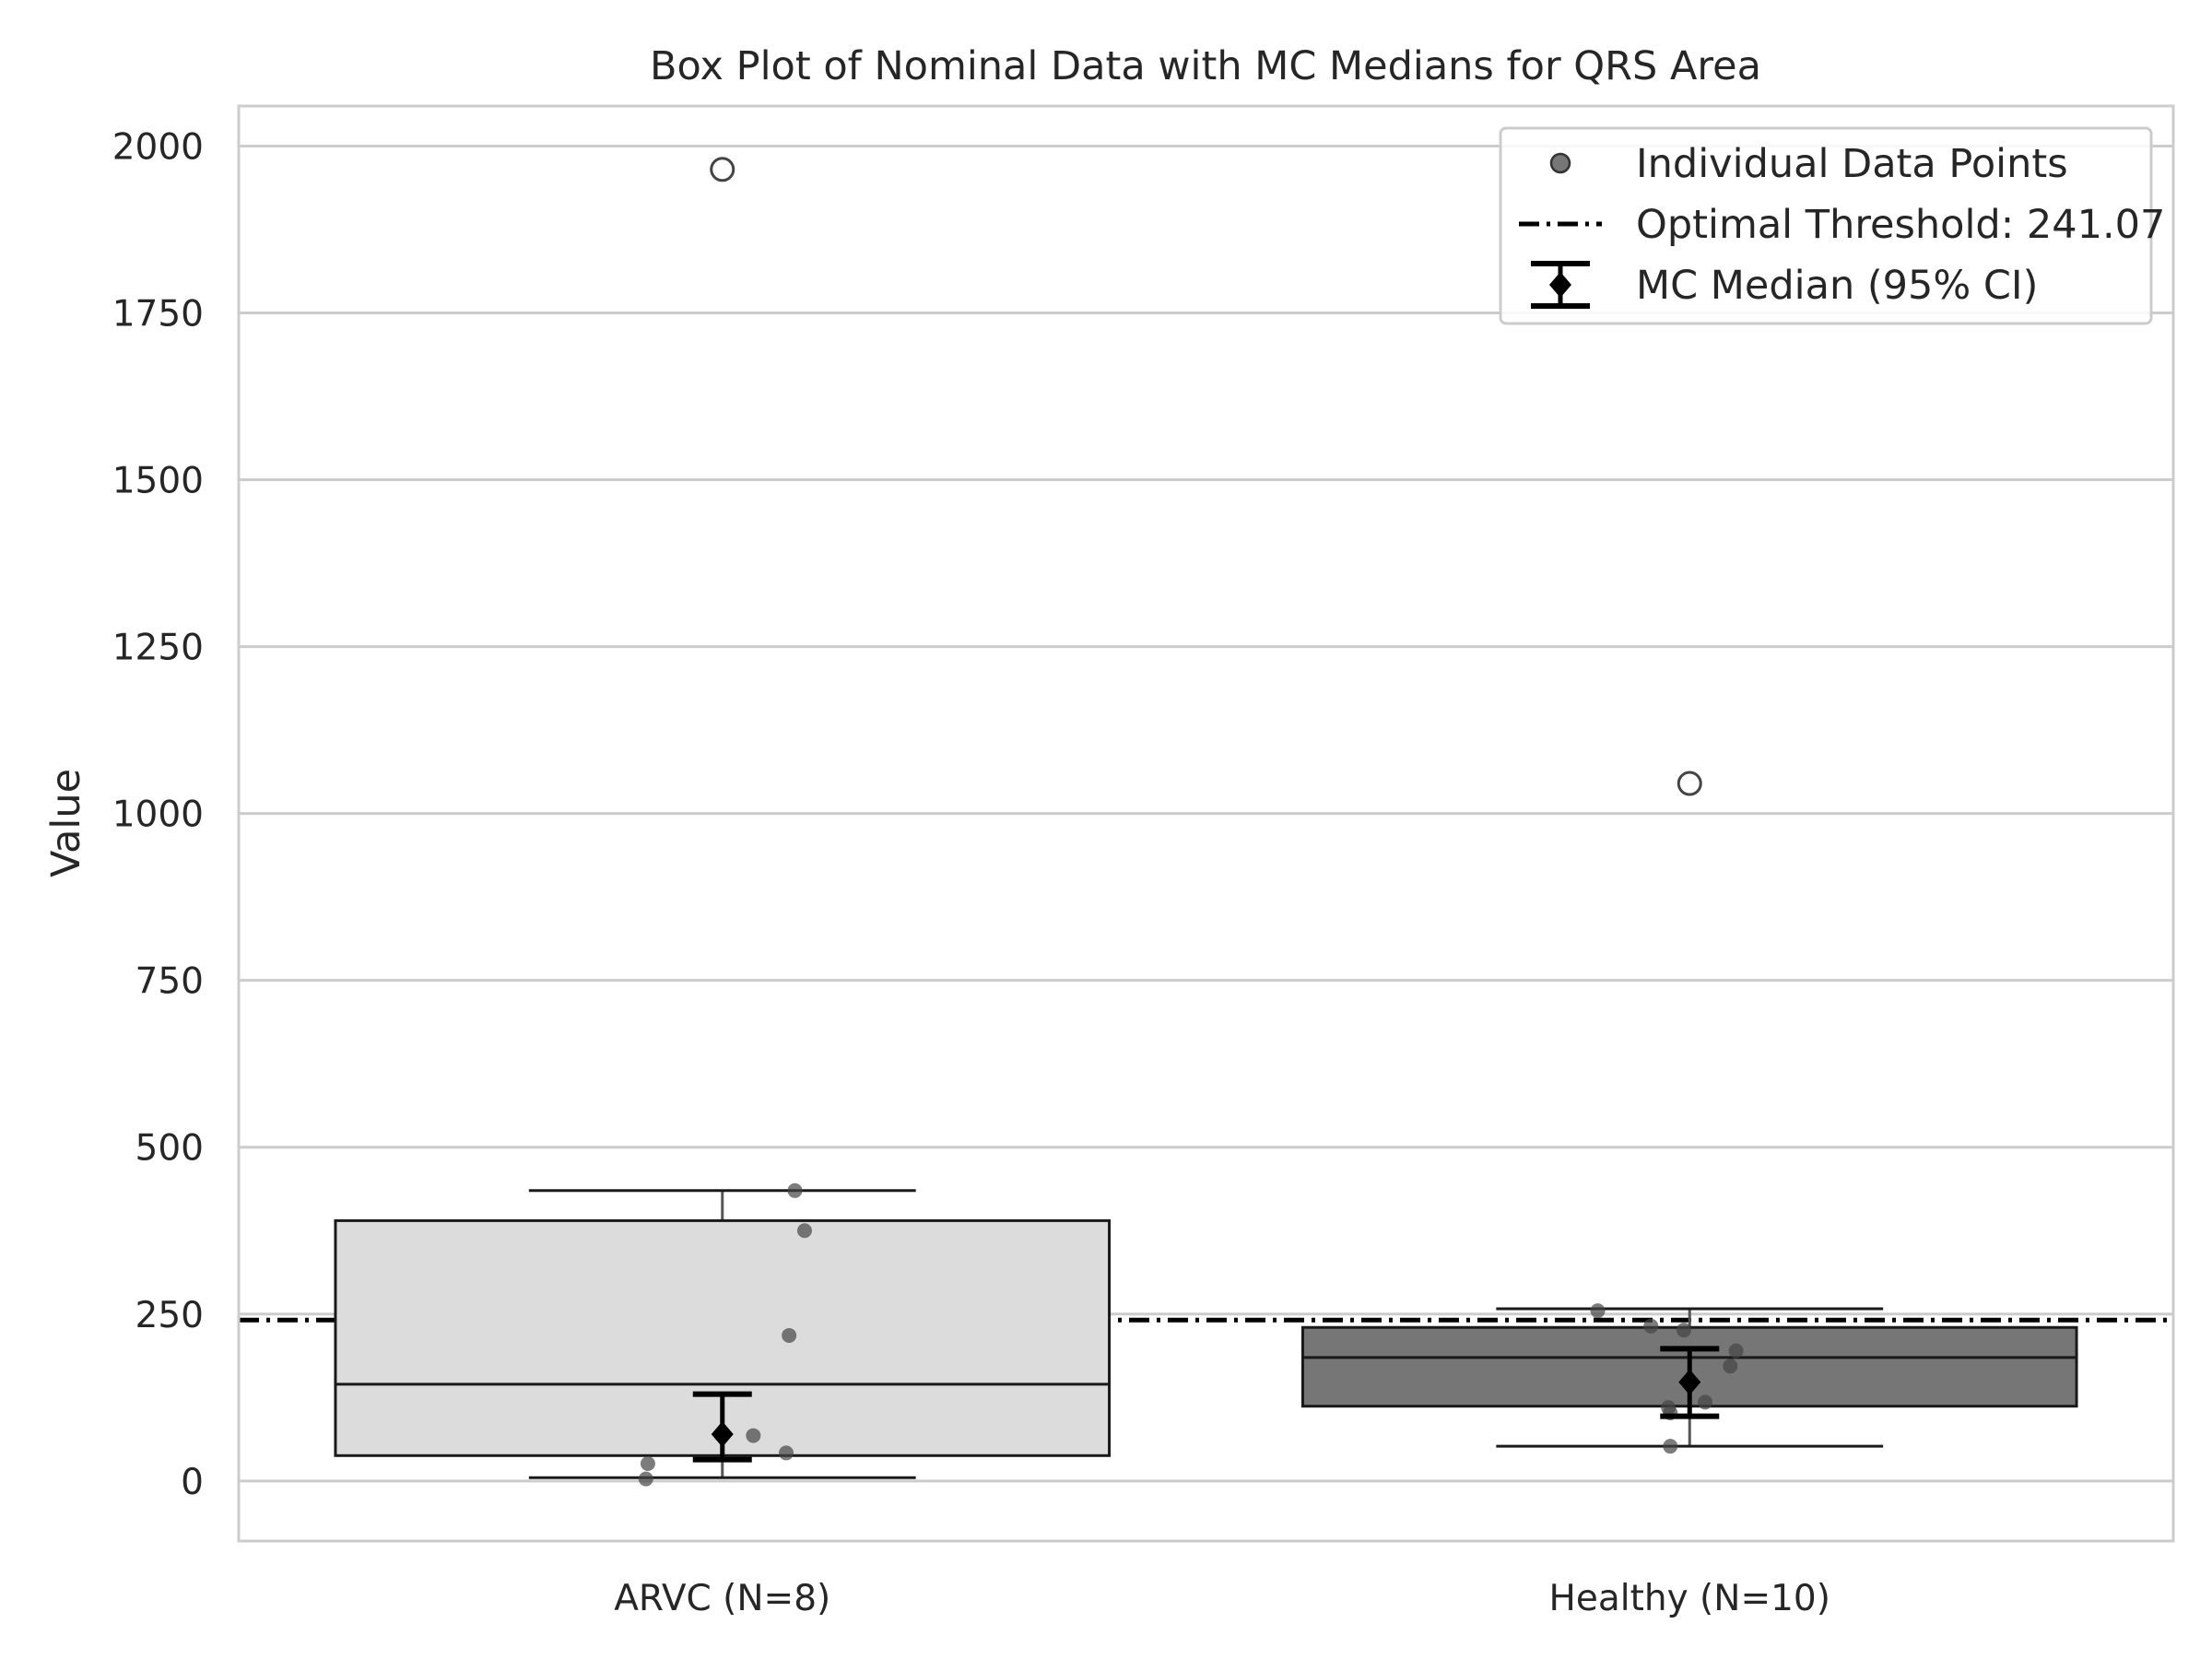 This screenshot has width=2212, height=1659. I want to click on x-tick-labels: ARVC (N=8) Healthy (N=10), so click(1222, 1598).